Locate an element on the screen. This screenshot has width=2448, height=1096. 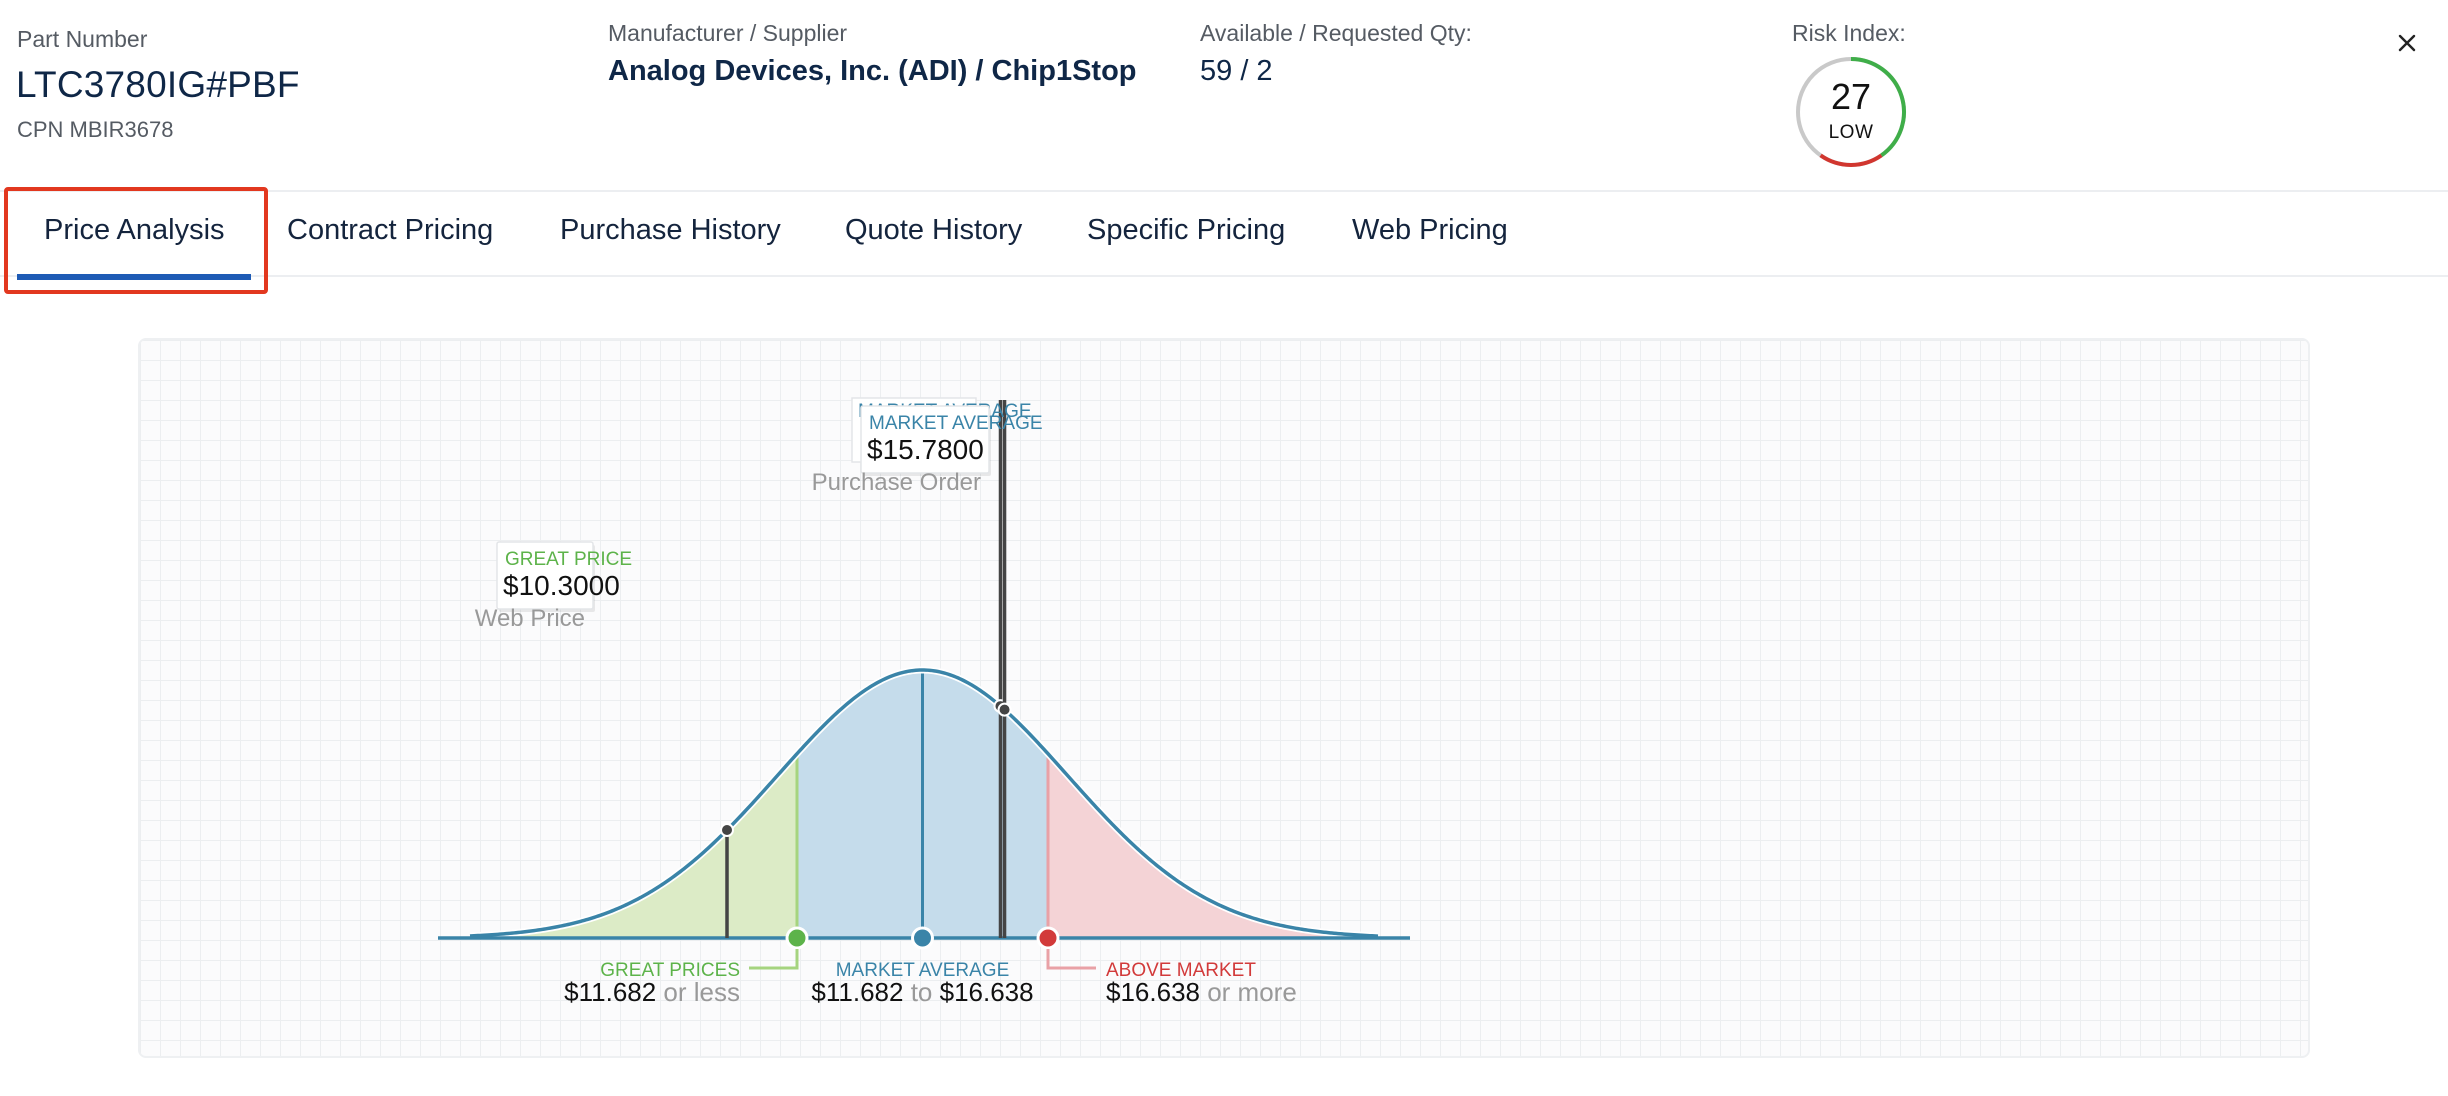
purchase-order-tooltip-category: MARKET AVERAGE is located at coordinates (956, 423).